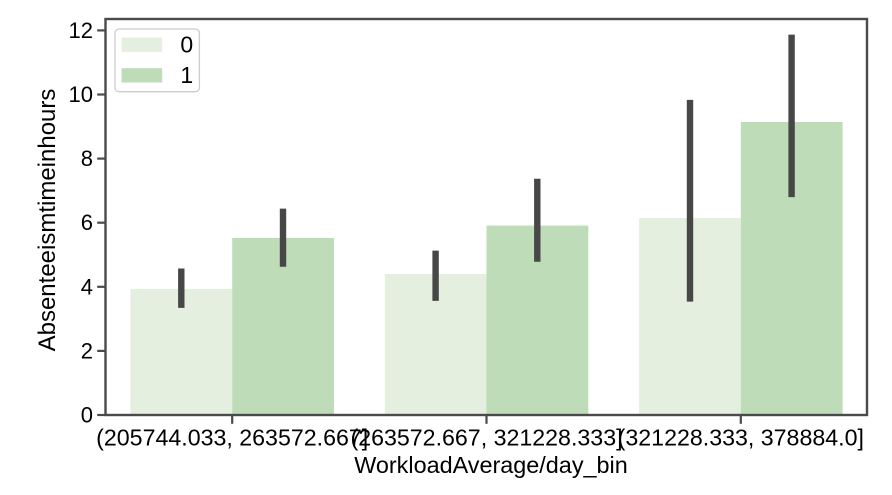 The image size is (892, 495). What do you see at coordinates (232, 438) in the screenshot?
I see `svg-text: (205744.033, 263572.667]` at bounding box center [232, 438].